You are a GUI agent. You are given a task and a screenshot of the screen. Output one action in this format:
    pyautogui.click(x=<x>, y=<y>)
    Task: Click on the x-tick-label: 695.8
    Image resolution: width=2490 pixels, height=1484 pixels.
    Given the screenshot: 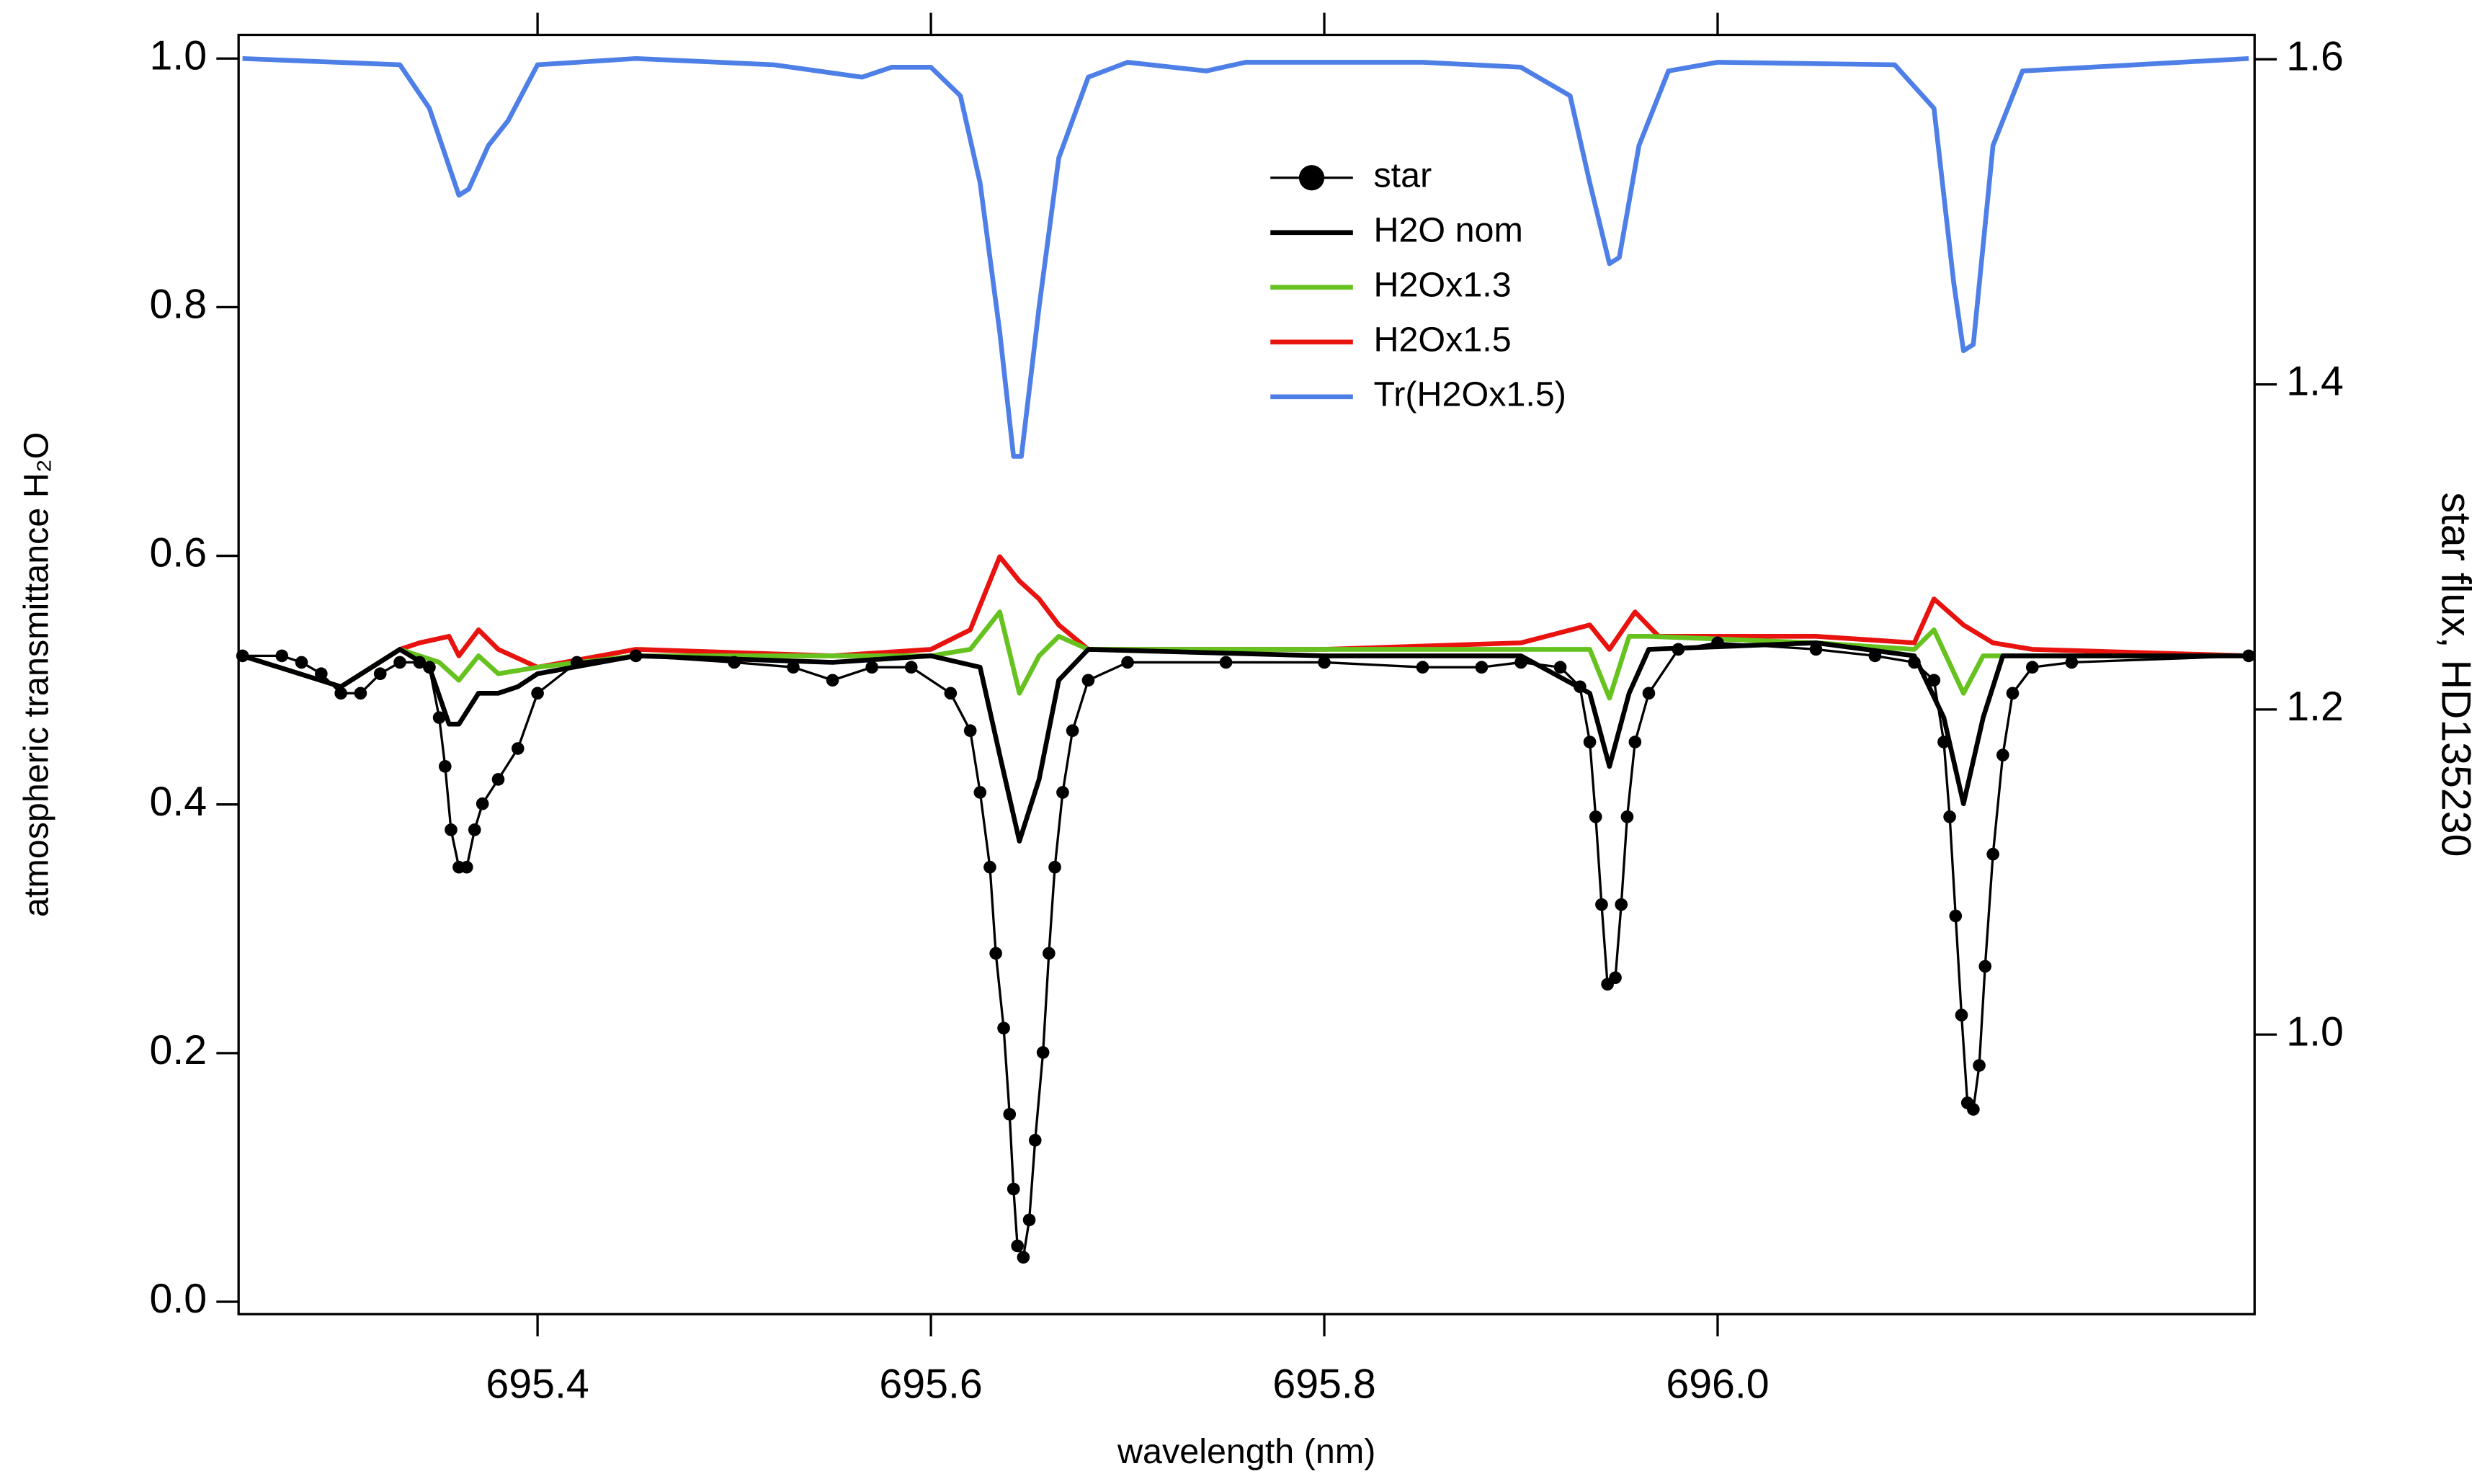 What is the action you would take?
    pyautogui.click(x=1323, y=1385)
    